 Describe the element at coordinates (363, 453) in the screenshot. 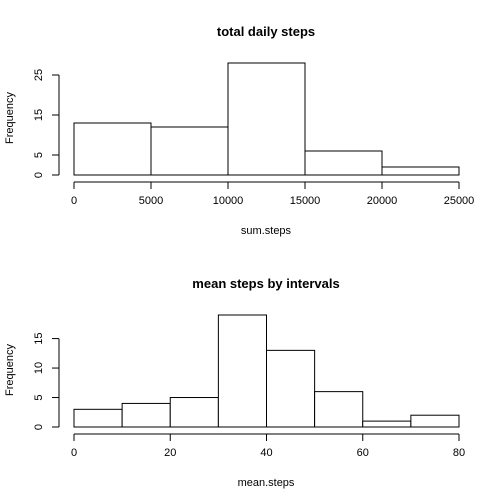

I see `x-tick-label: 60` at that location.